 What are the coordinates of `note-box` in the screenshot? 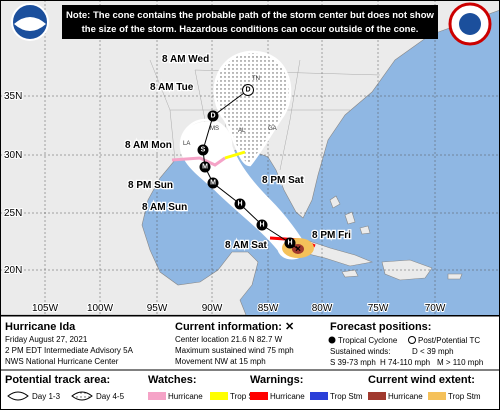 It's located at (250, 22).